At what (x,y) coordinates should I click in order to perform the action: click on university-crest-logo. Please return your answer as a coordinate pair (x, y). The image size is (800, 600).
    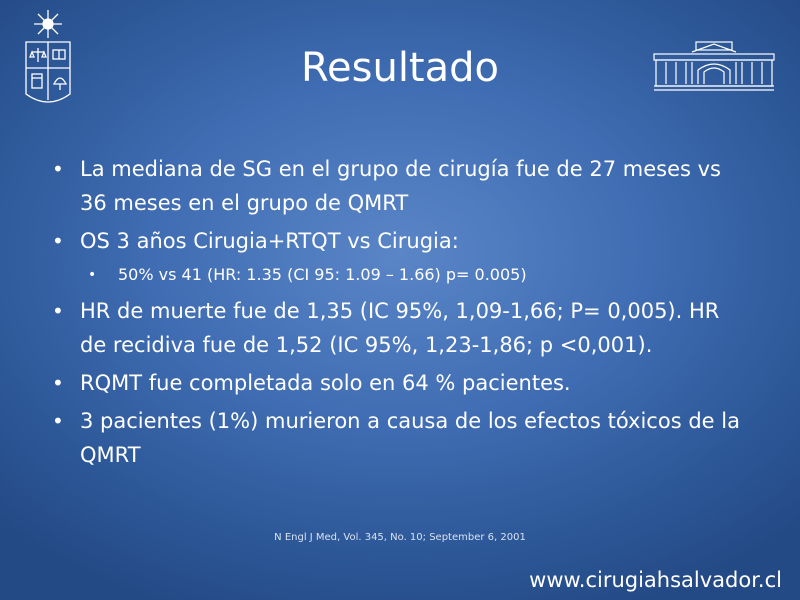
    Looking at the image, I should click on (48, 56).